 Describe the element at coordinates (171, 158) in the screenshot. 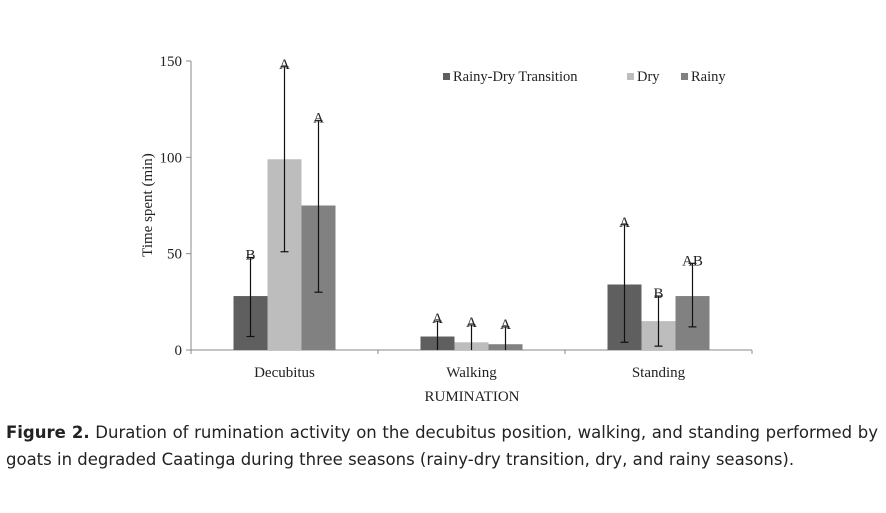

I see `y-tick-label: 100` at that location.